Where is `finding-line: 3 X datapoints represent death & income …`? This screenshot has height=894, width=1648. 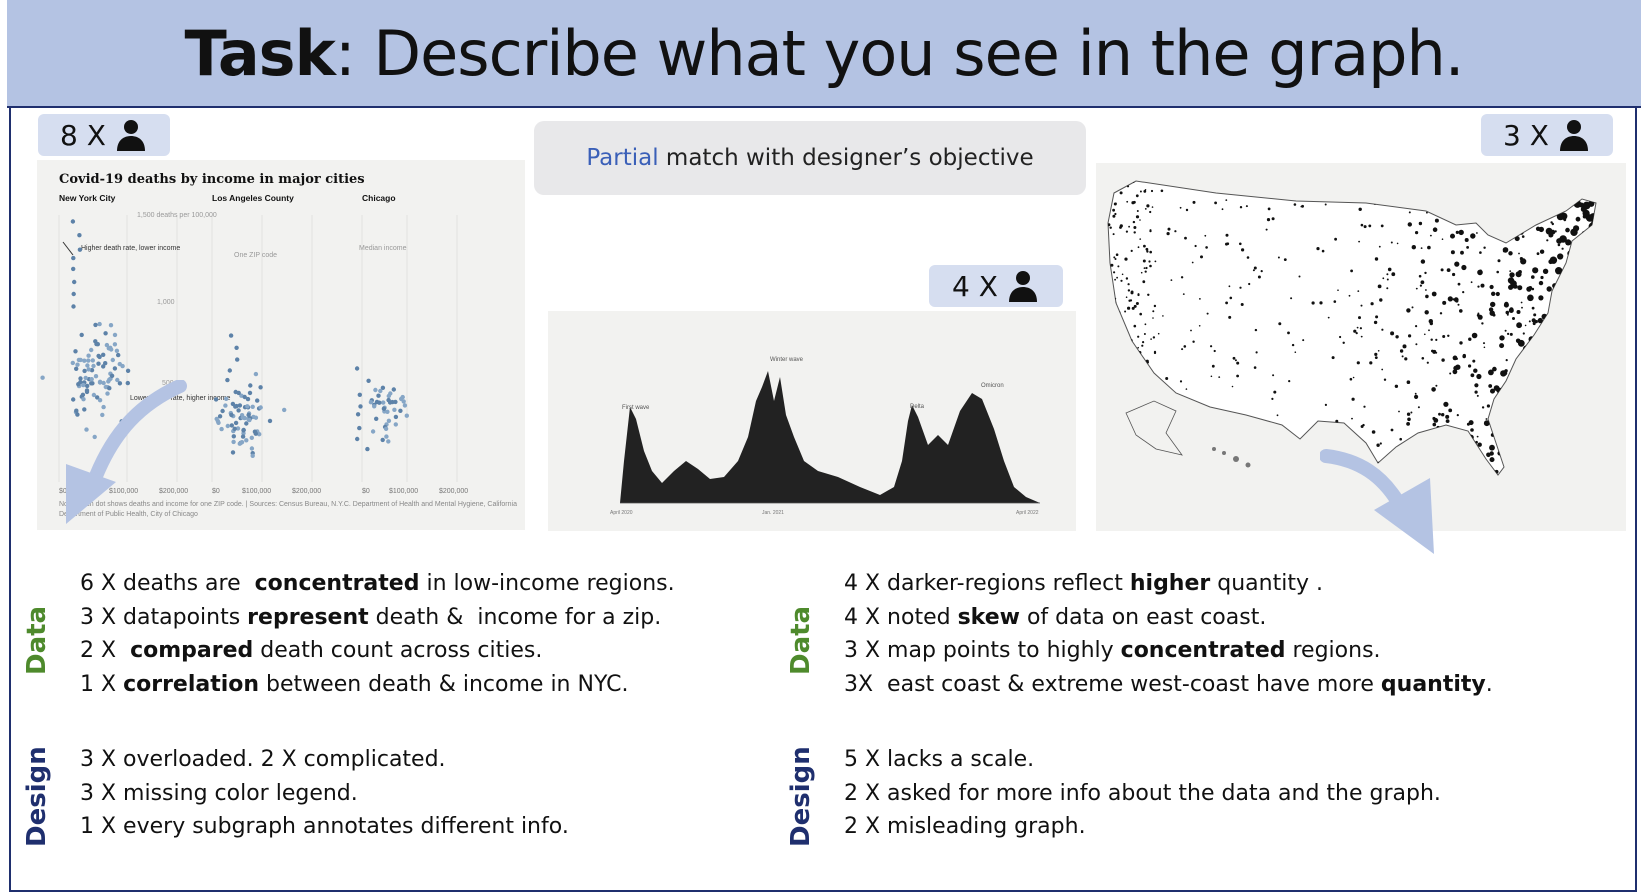 finding-line: 3 X datapoints represent death & income … is located at coordinates (377, 618).